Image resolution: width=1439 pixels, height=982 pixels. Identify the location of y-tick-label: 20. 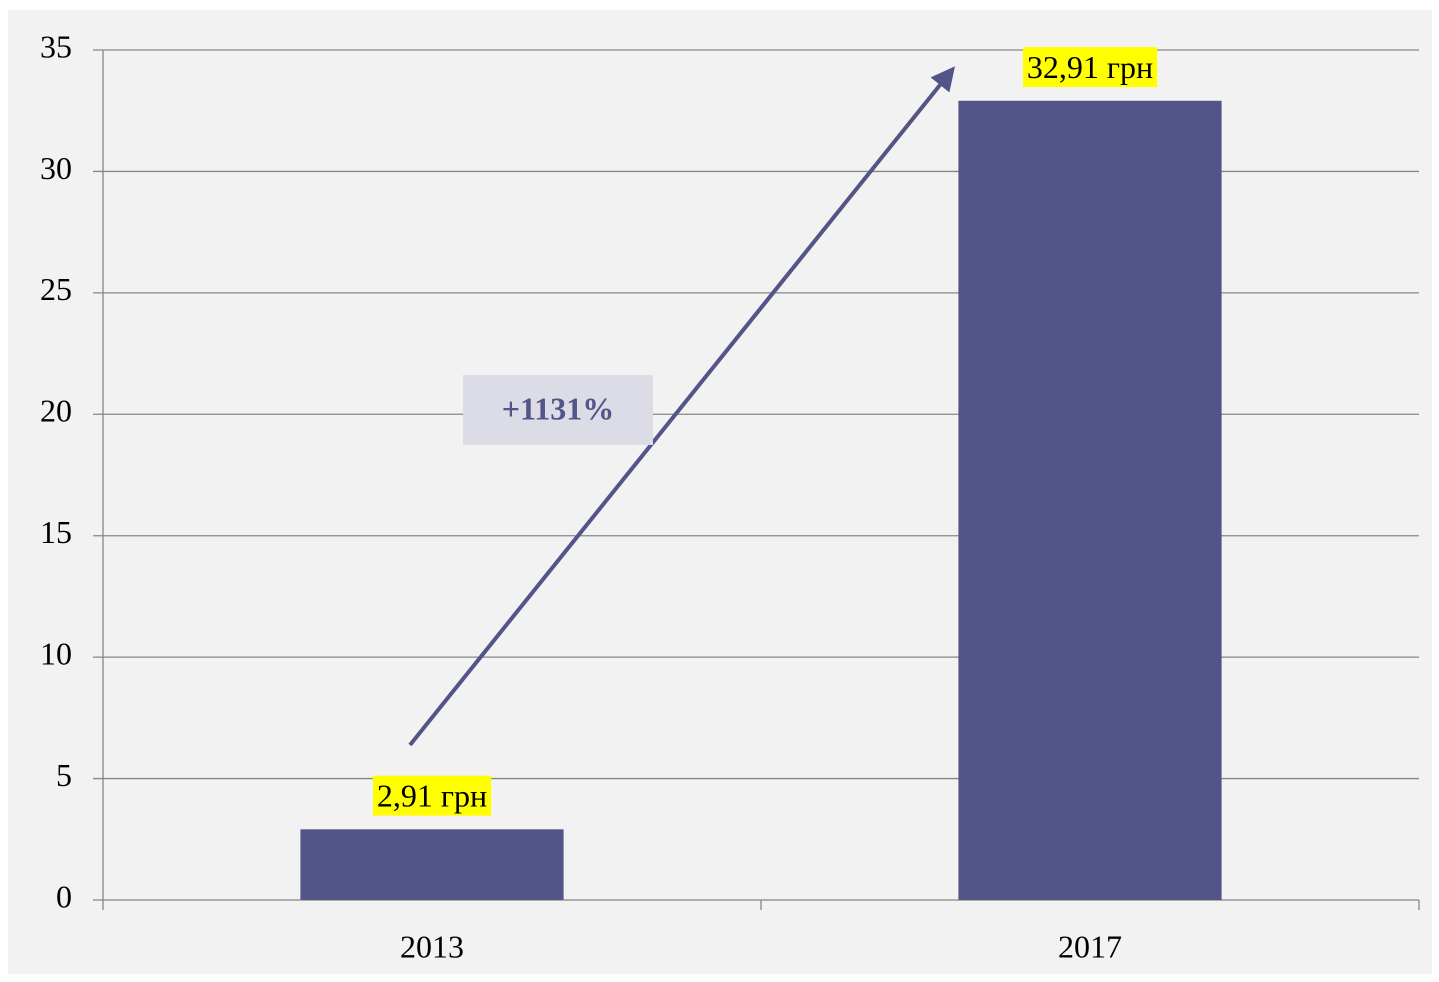
(56, 411).